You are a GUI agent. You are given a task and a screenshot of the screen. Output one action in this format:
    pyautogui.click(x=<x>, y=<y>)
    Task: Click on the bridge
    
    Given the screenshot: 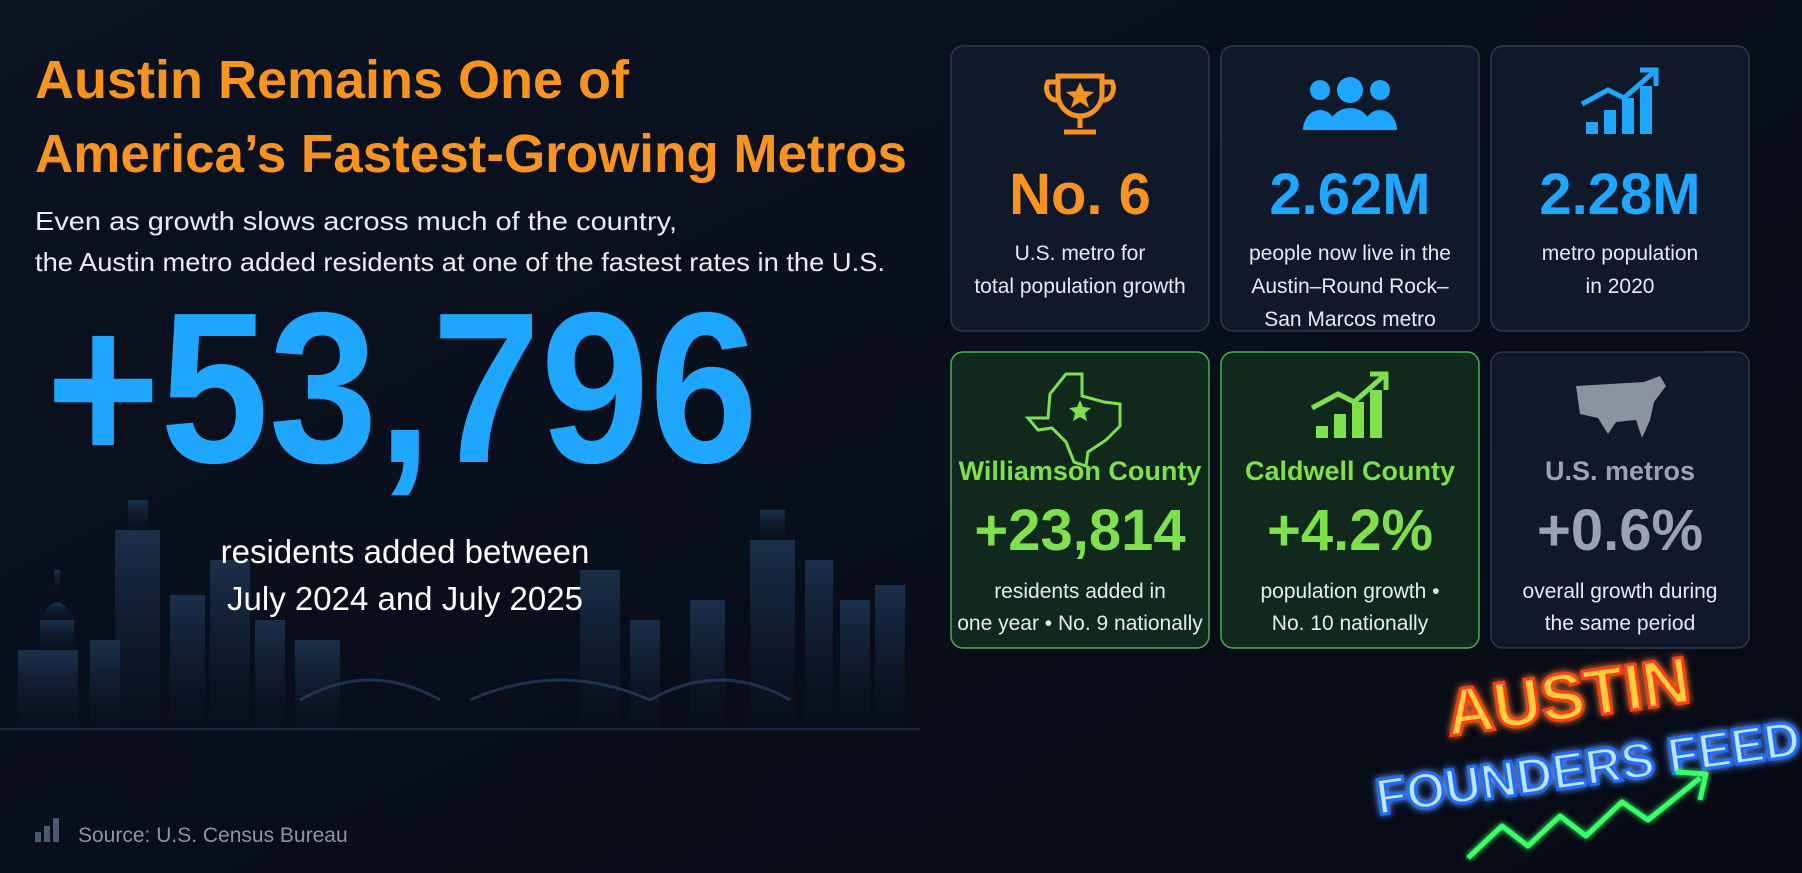 What is the action you would take?
    pyautogui.click(x=545, y=690)
    